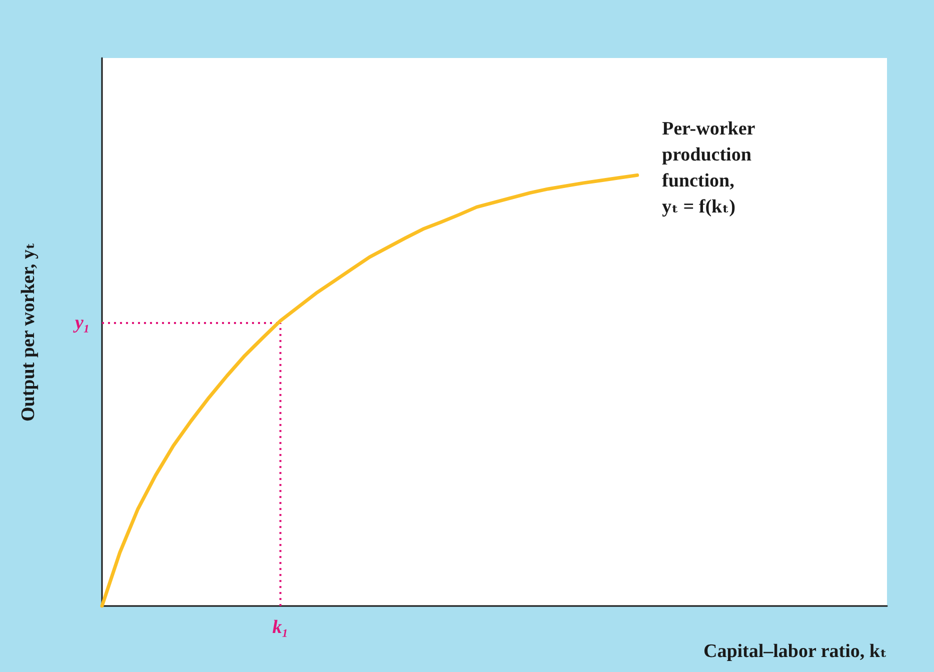 Image resolution: width=934 pixels, height=672 pixels. What do you see at coordinates (795, 651) in the screenshot?
I see `x-axis-title: Capital–labor ratio, kₜ` at bounding box center [795, 651].